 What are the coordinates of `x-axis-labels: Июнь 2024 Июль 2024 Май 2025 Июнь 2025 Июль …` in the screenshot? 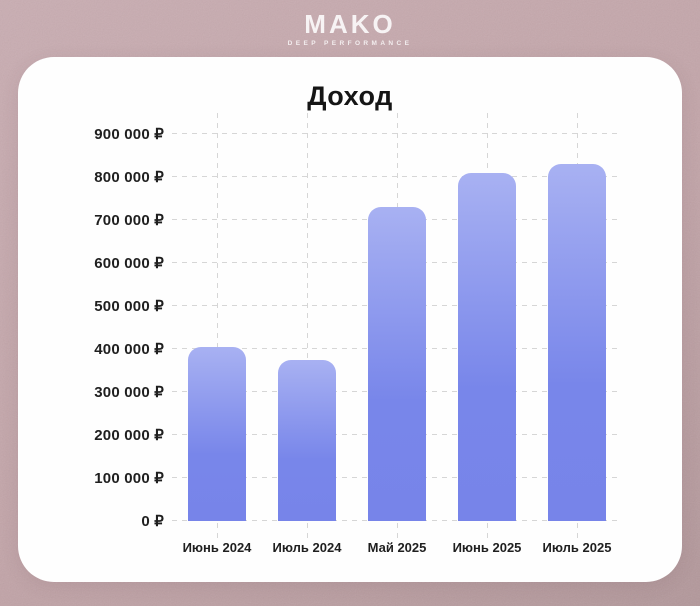 It's located at (397, 547).